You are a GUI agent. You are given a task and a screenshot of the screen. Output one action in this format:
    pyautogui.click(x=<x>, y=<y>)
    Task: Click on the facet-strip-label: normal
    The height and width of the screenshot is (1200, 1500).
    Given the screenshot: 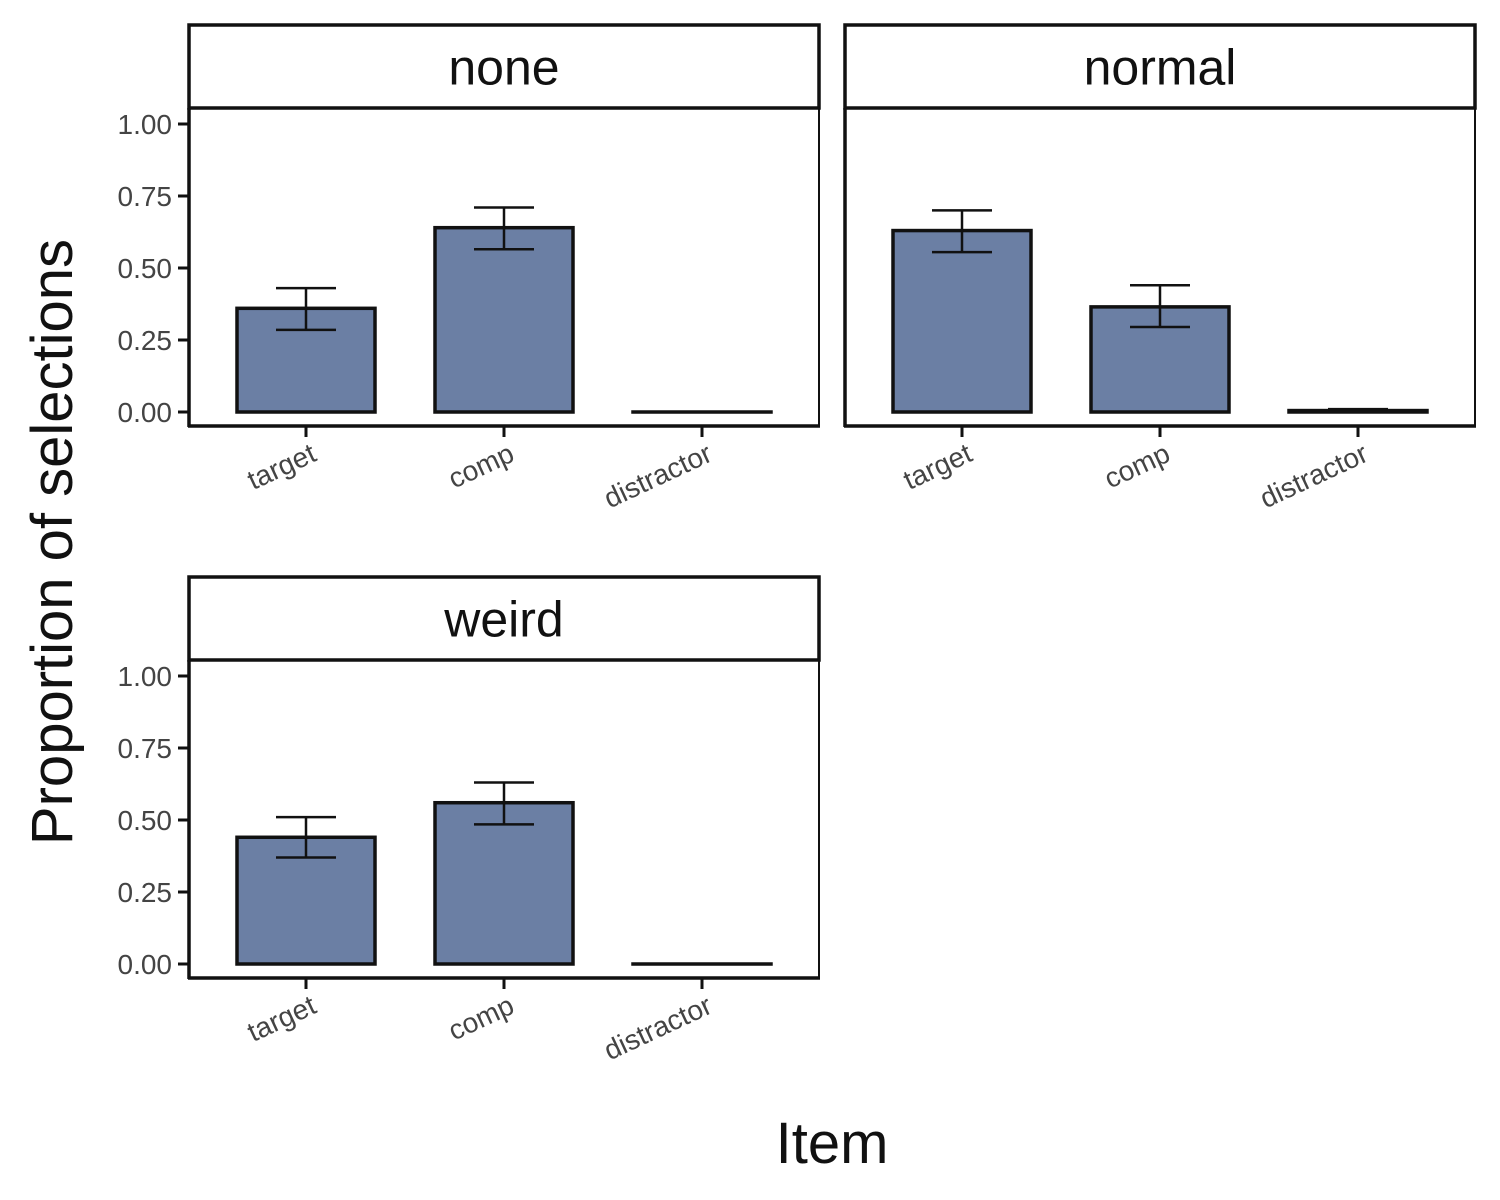 What is the action you would take?
    pyautogui.click(x=1160, y=68)
    